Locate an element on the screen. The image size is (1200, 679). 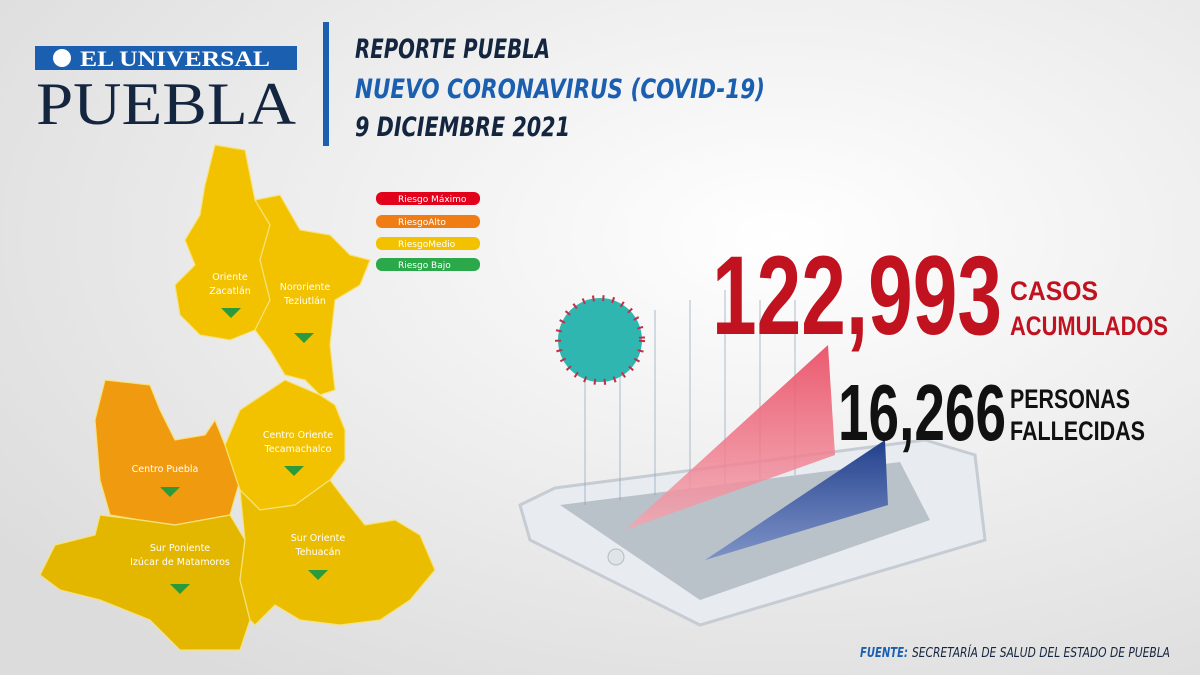
logo-emblem is located at coordinates (62, 58).